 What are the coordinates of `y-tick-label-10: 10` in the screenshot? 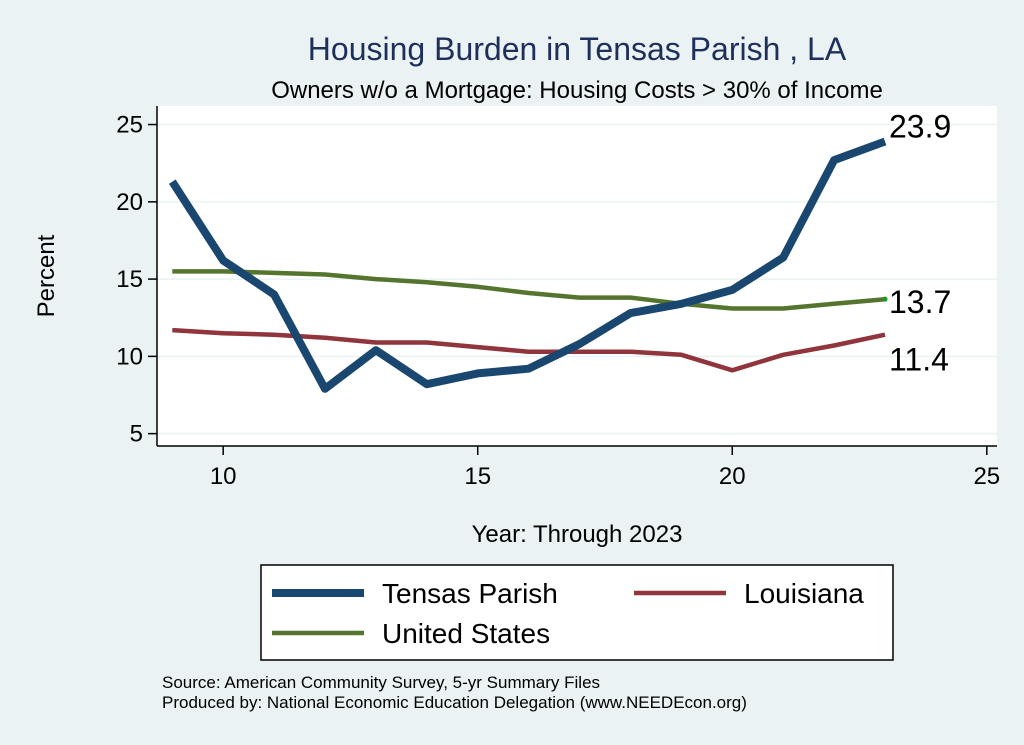 It's located at (129, 356).